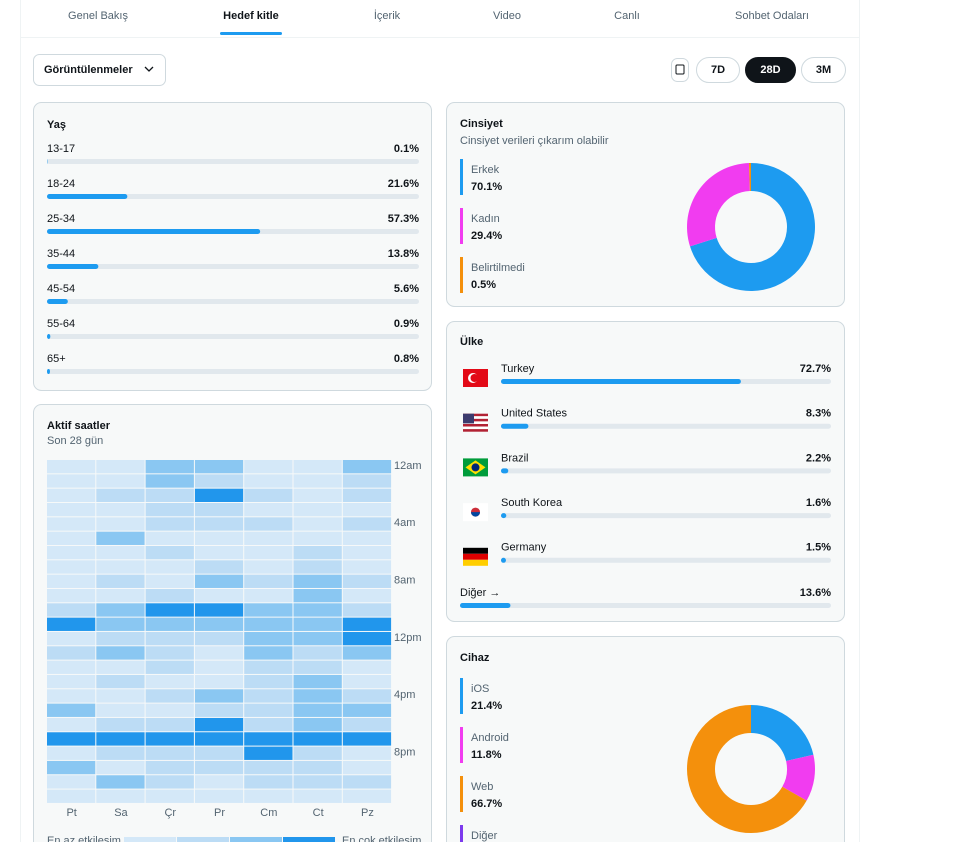 The width and height of the screenshot is (972, 842). What do you see at coordinates (61, 184) in the screenshot?
I see `age-label: 18-24` at bounding box center [61, 184].